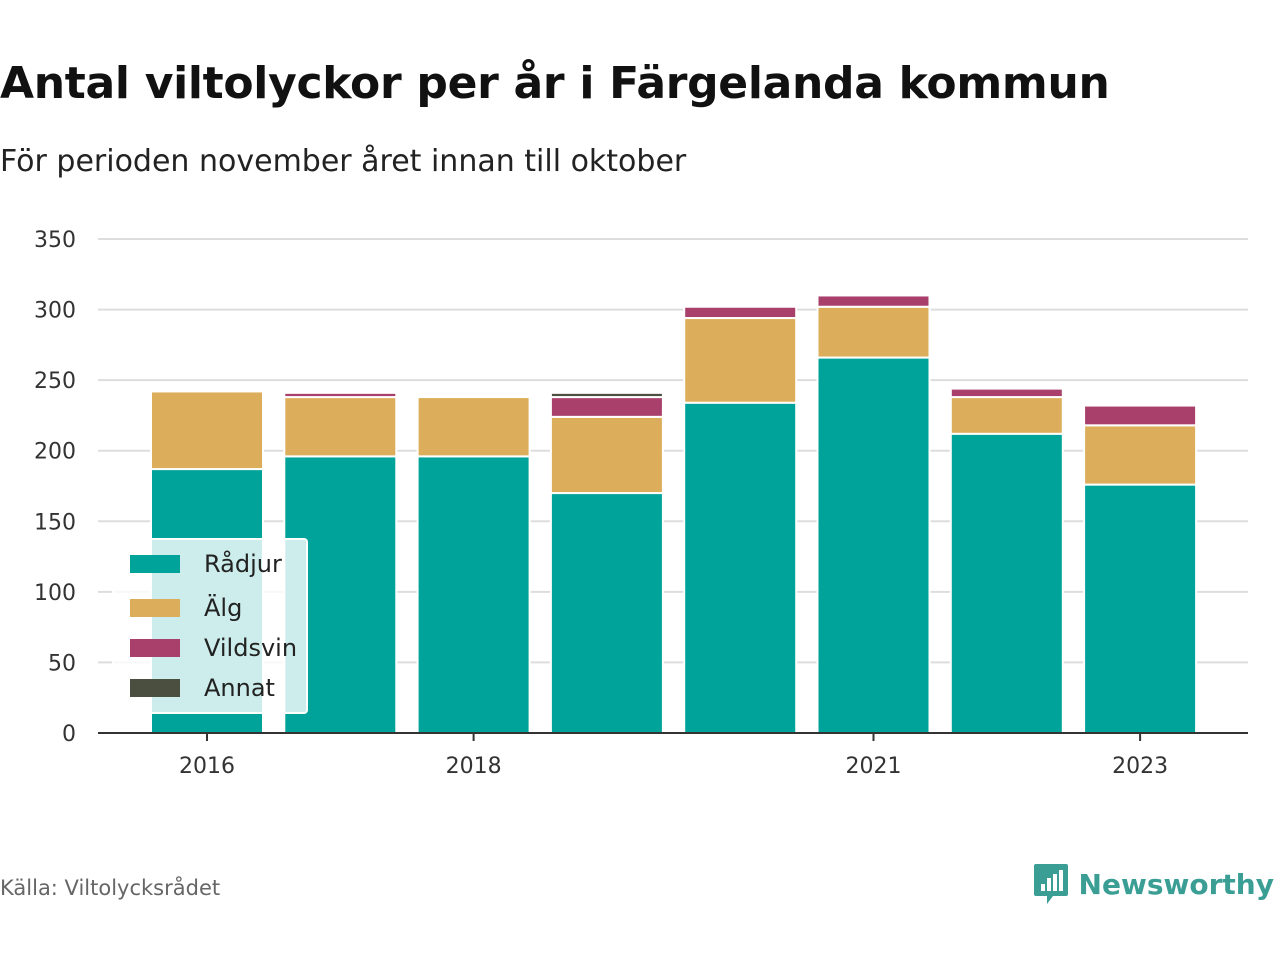 The width and height of the screenshot is (1280, 960). I want to click on bar-vildsvin-2022, so click(1006, 393).